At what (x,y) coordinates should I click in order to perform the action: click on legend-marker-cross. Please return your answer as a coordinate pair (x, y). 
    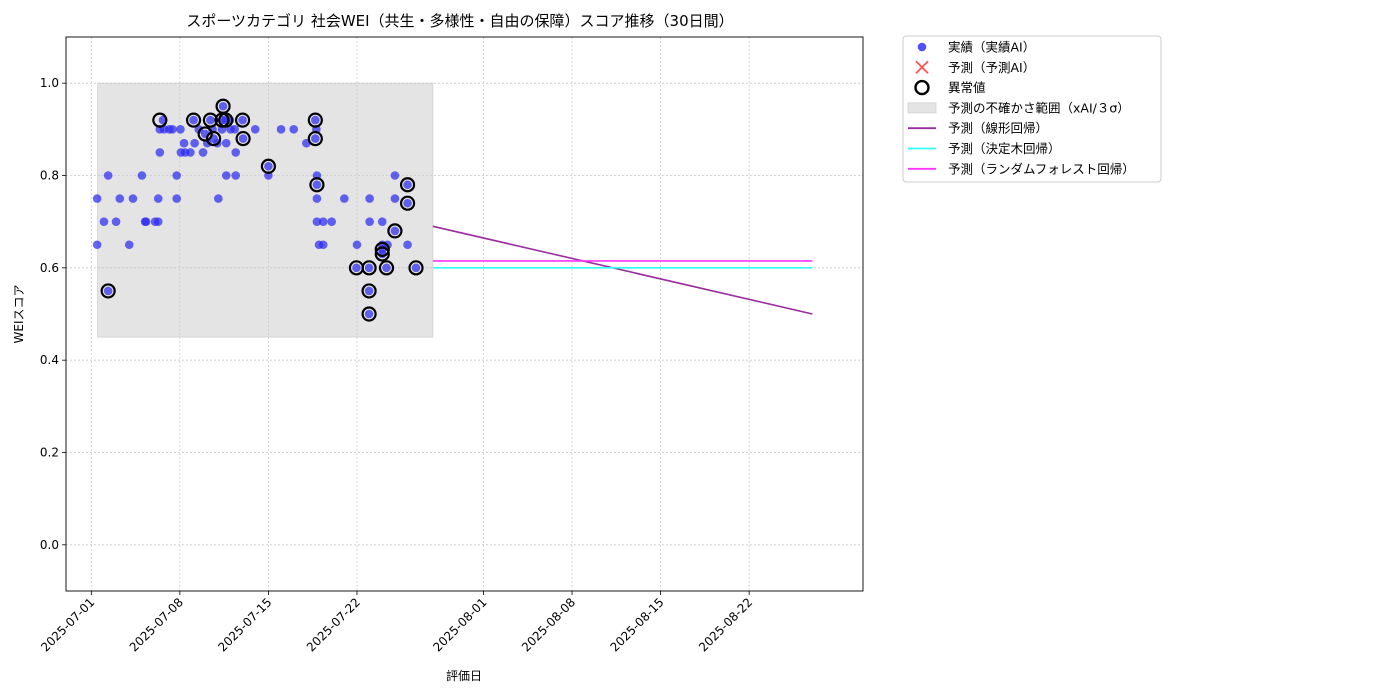
    Looking at the image, I should click on (922, 67).